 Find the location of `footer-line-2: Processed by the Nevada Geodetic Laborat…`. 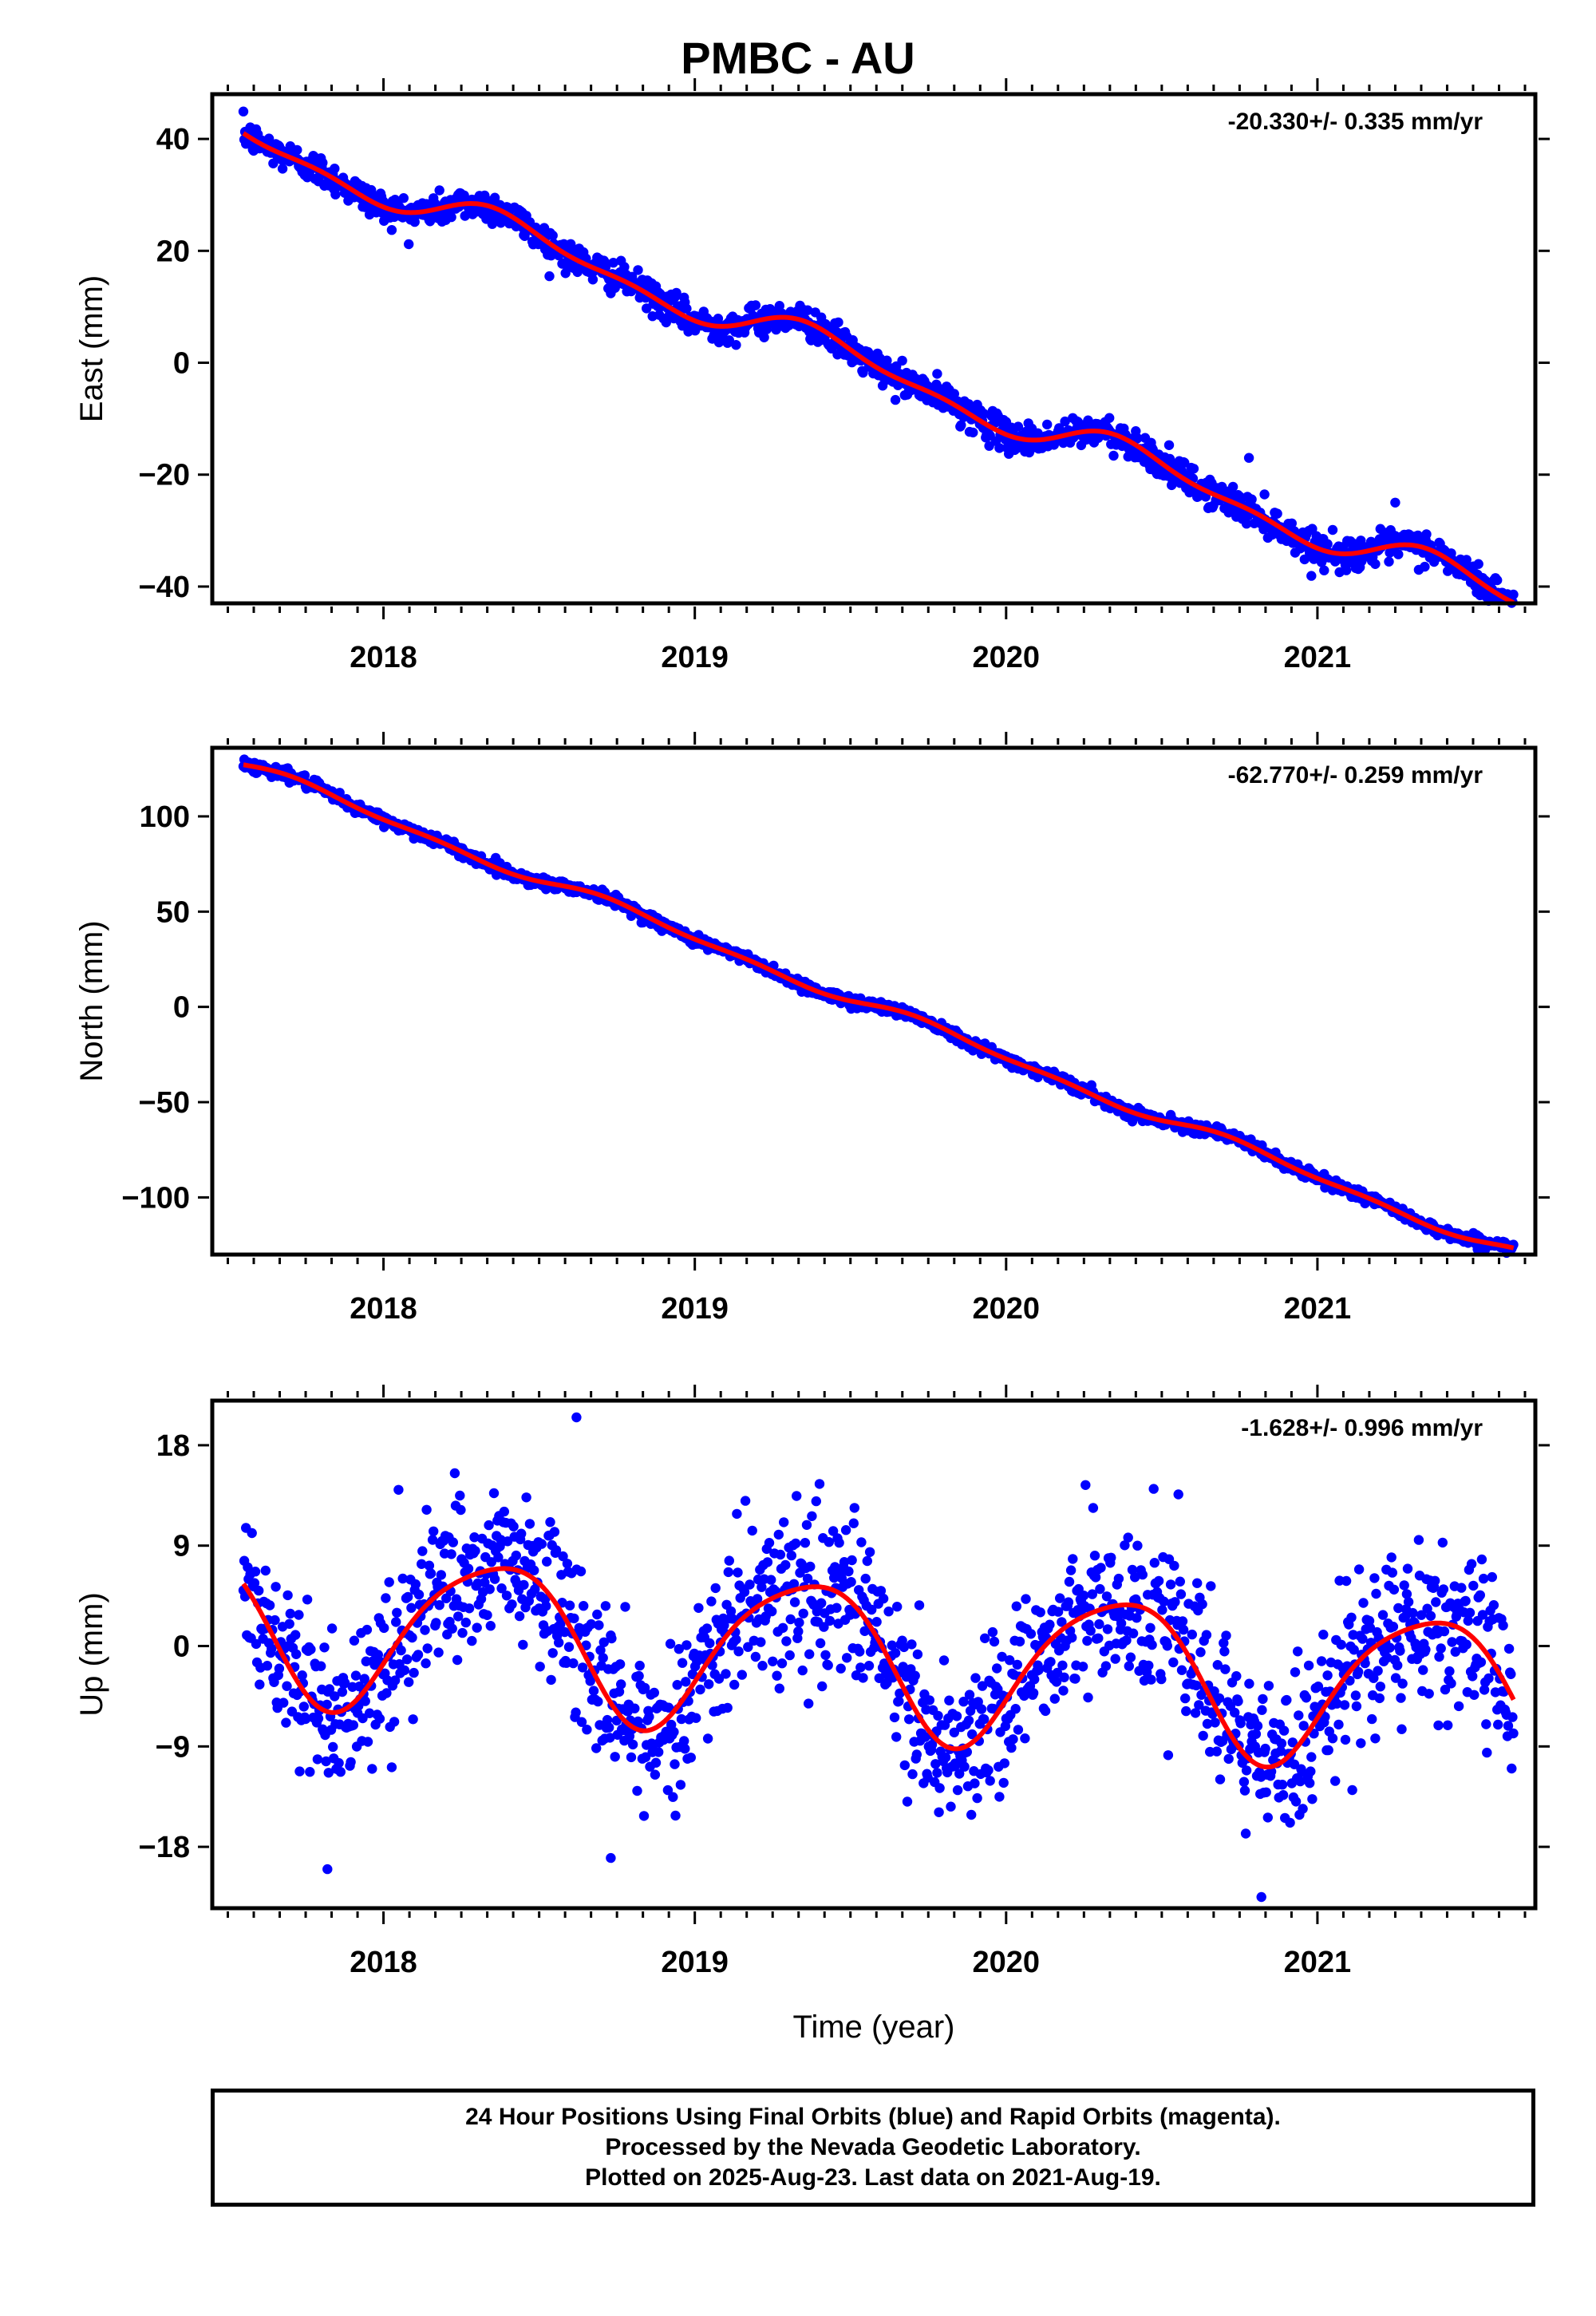

footer-line-2: Processed by the Nevada Geodetic Laborat… is located at coordinates (873, 2147).